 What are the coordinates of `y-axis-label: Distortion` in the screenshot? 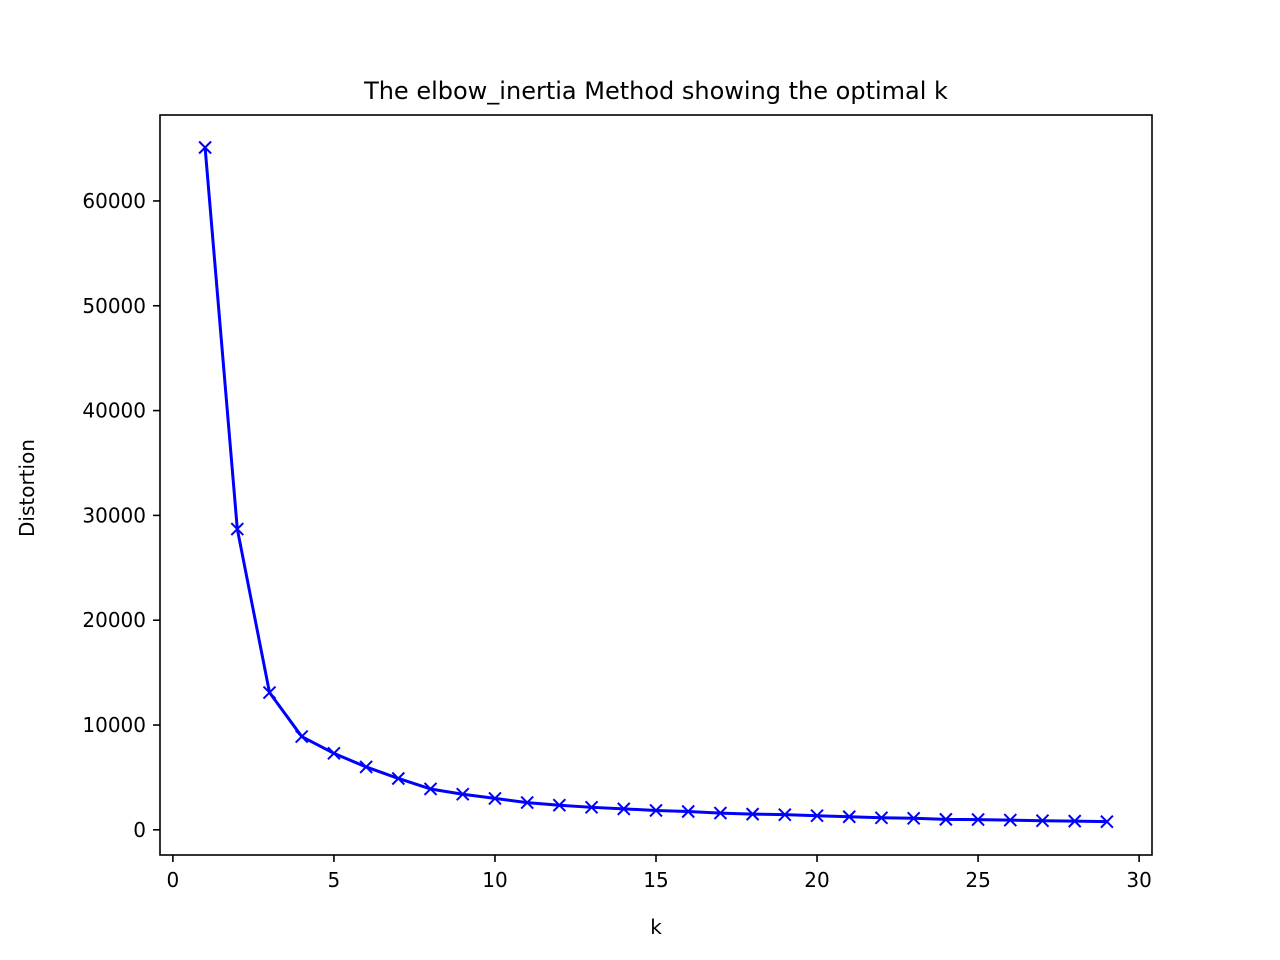 It's located at (27, 488).